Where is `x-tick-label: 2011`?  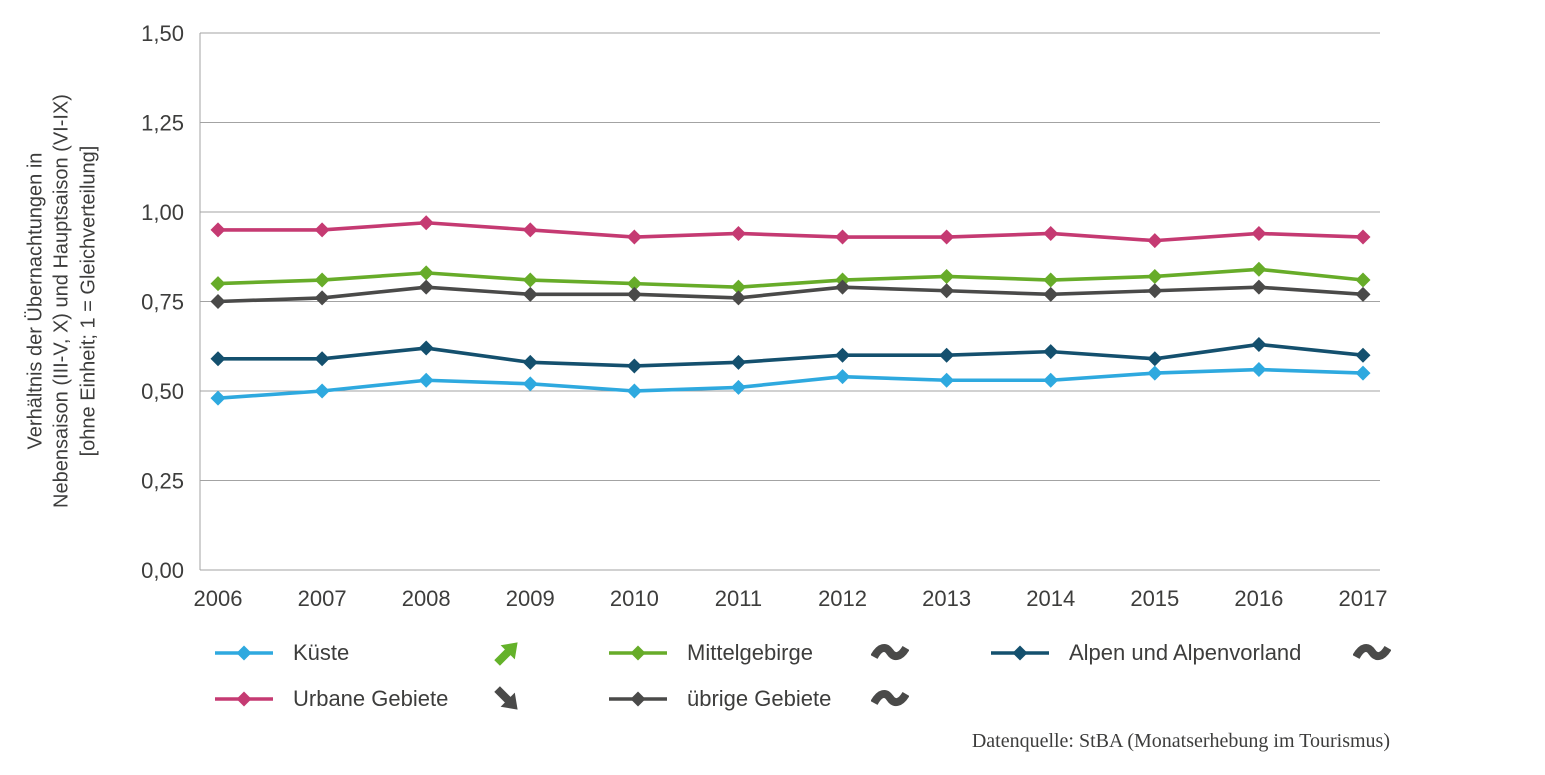 x-tick-label: 2011 is located at coordinates (738, 598).